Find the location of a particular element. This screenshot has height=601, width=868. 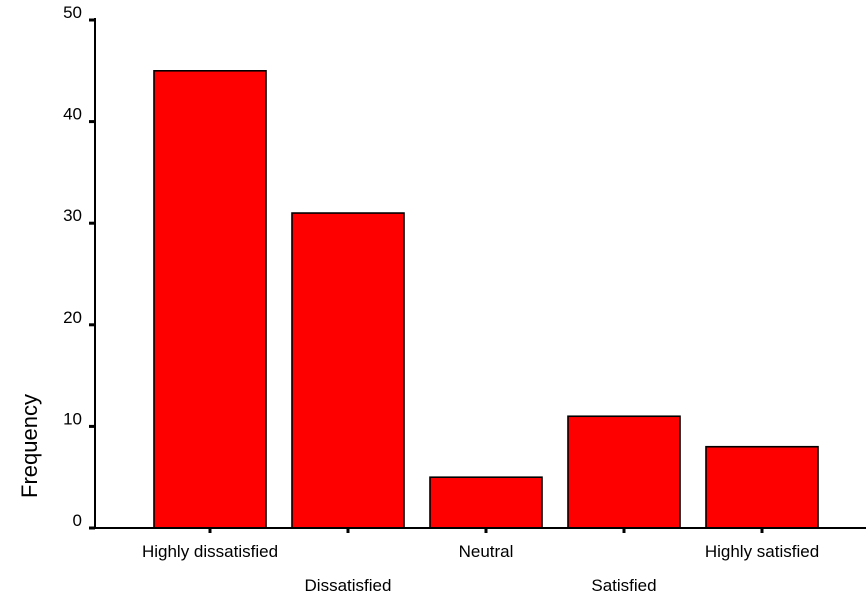

bar-highly-dissatisfied is located at coordinates (210, 299).